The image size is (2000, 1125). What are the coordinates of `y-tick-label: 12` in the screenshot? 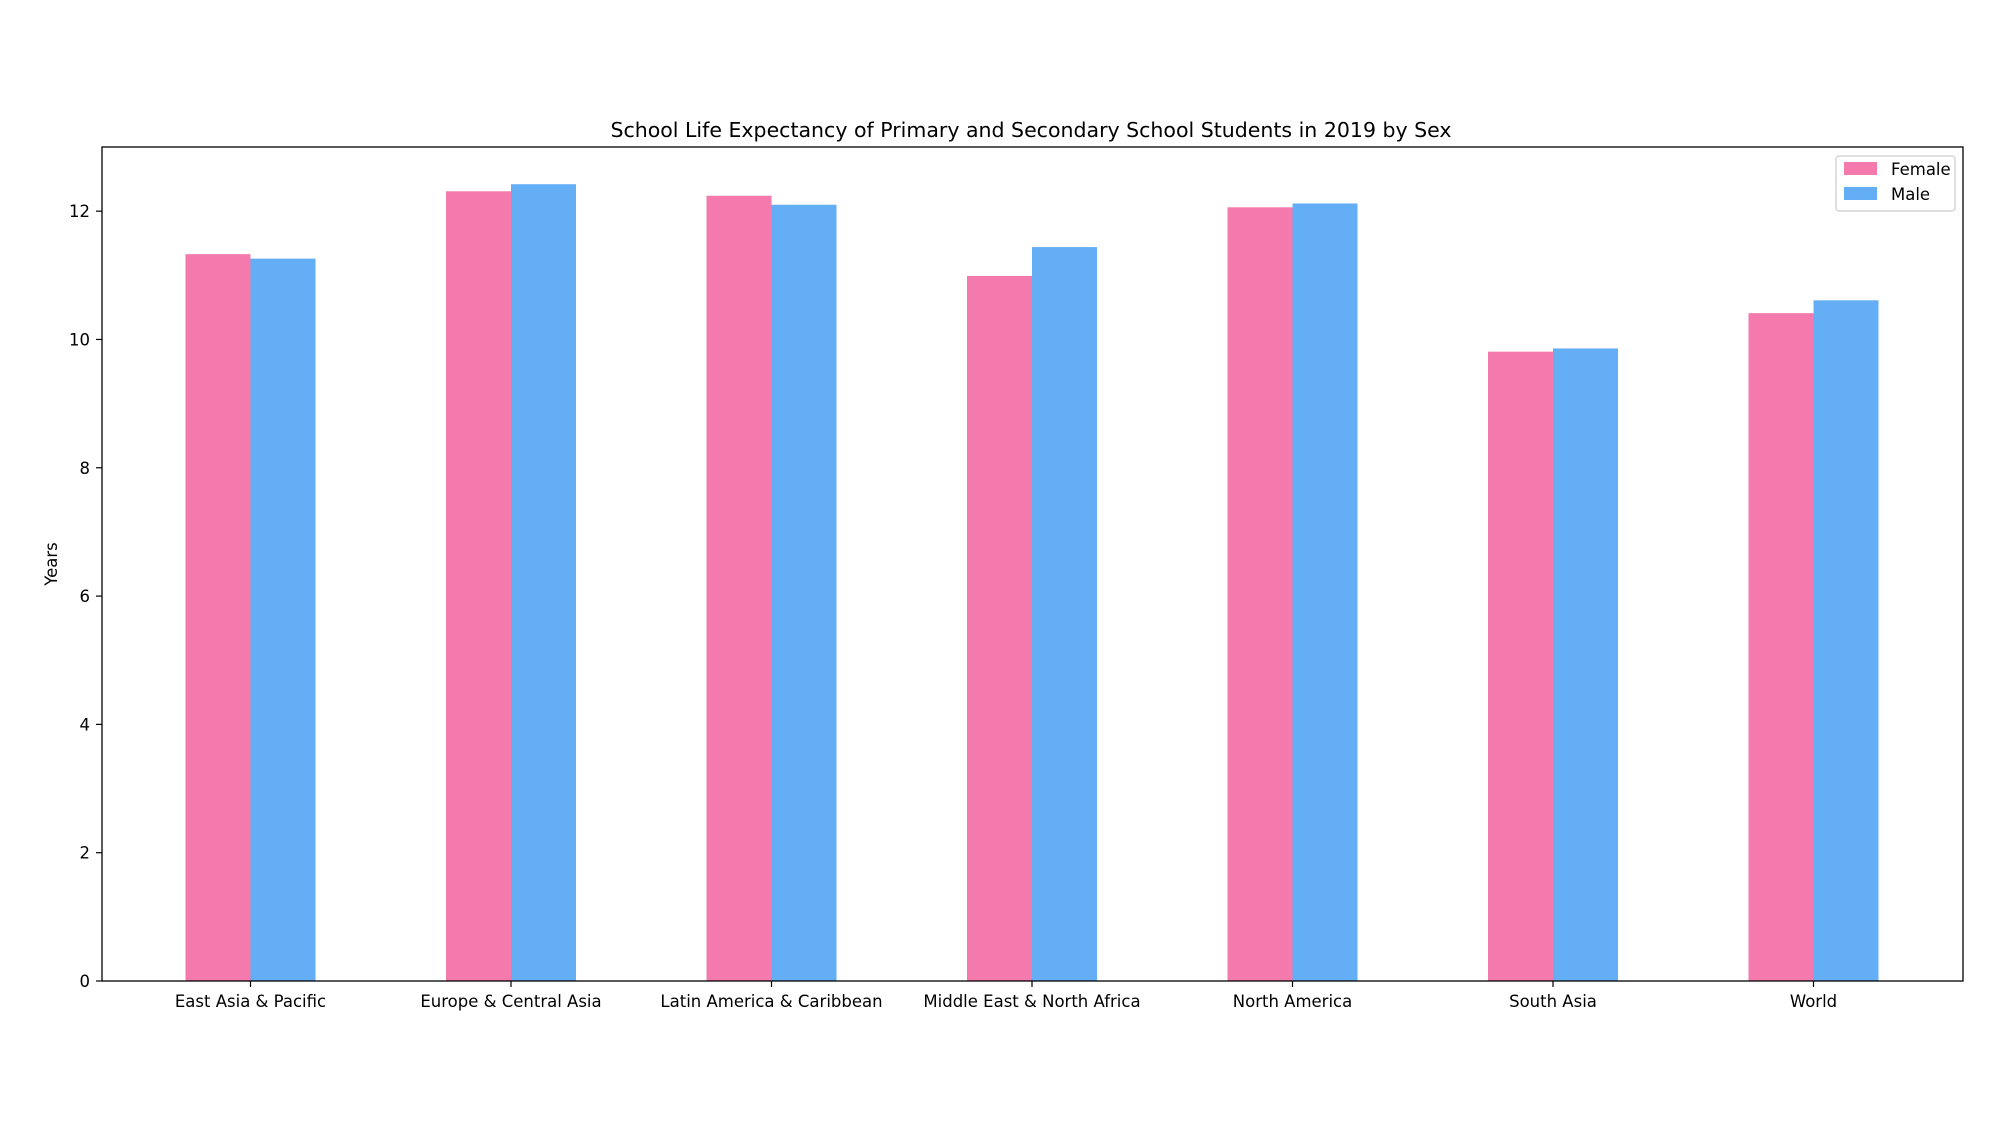 It's located at (79, 211).